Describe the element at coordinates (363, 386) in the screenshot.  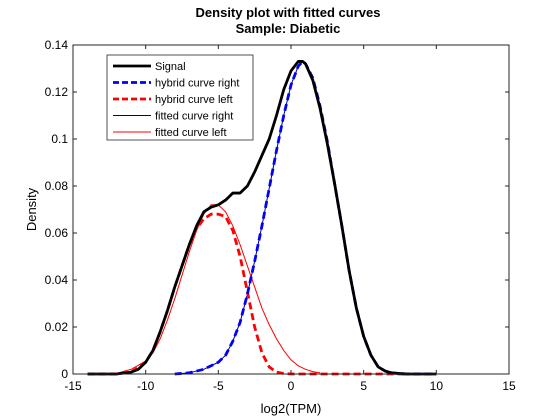
I see `x-tick-label: 5` at that location.